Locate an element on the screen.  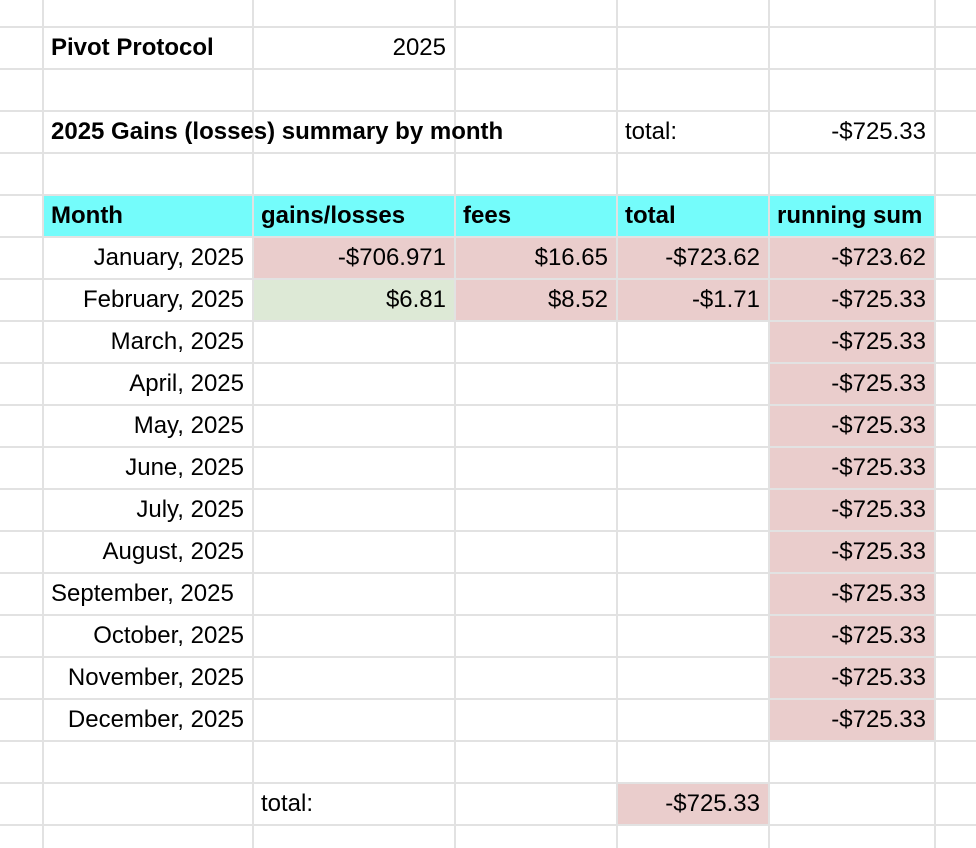
february-fees-fill is located at coordinates (536, 300).